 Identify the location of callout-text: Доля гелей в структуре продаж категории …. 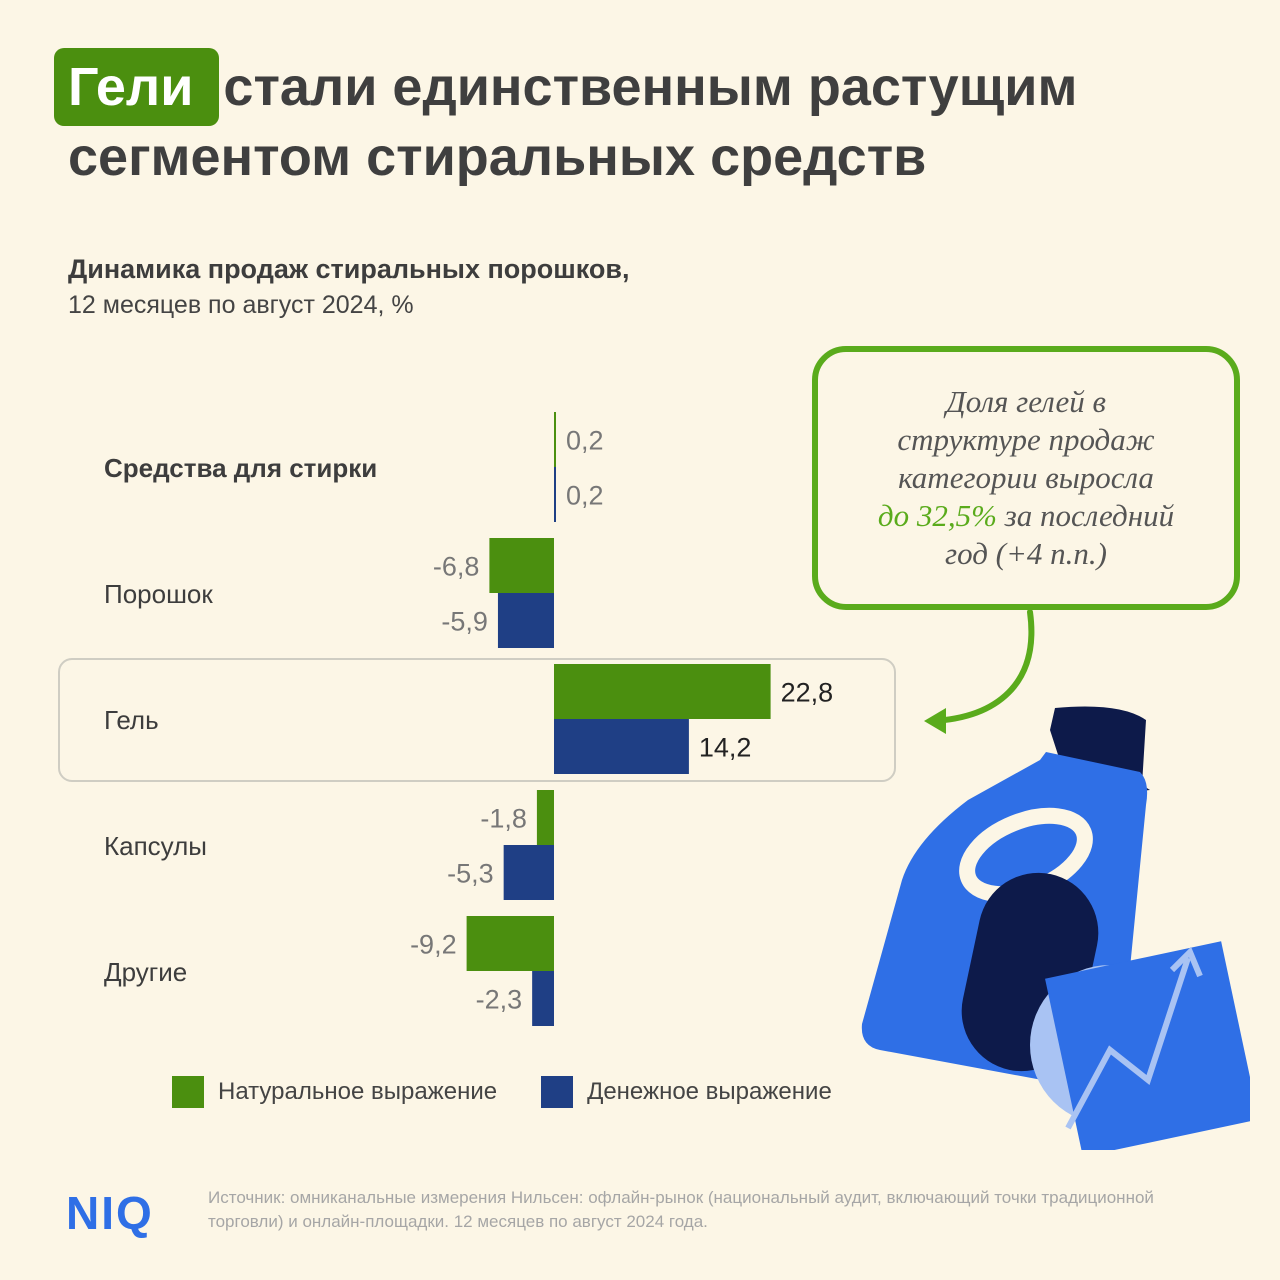
(1026, 478).